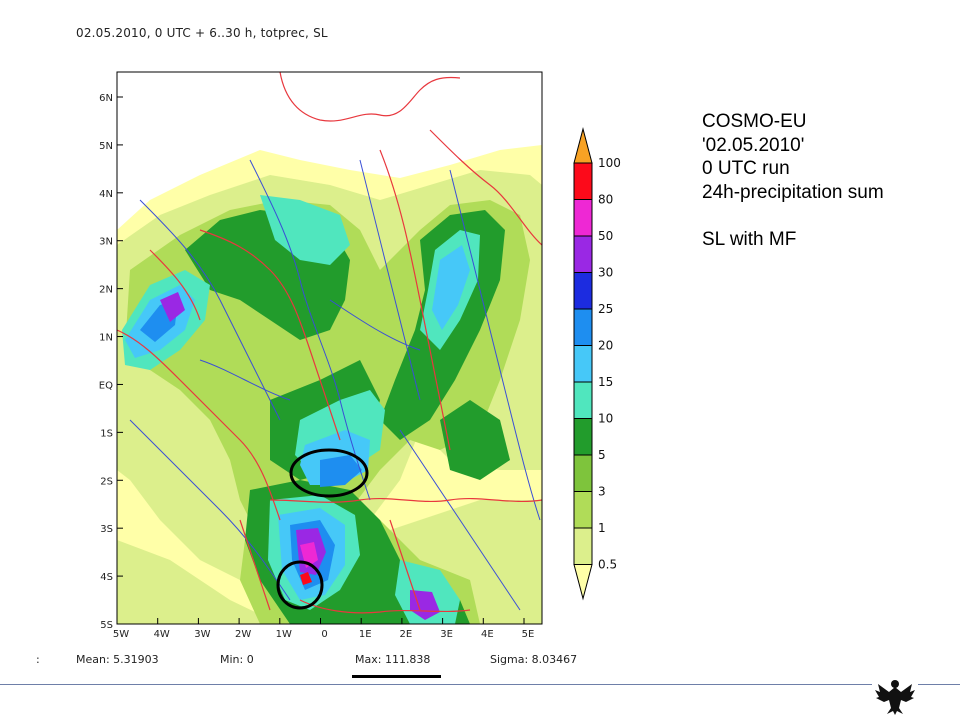  I want to click on caption-line-blank, so click(793, 216).